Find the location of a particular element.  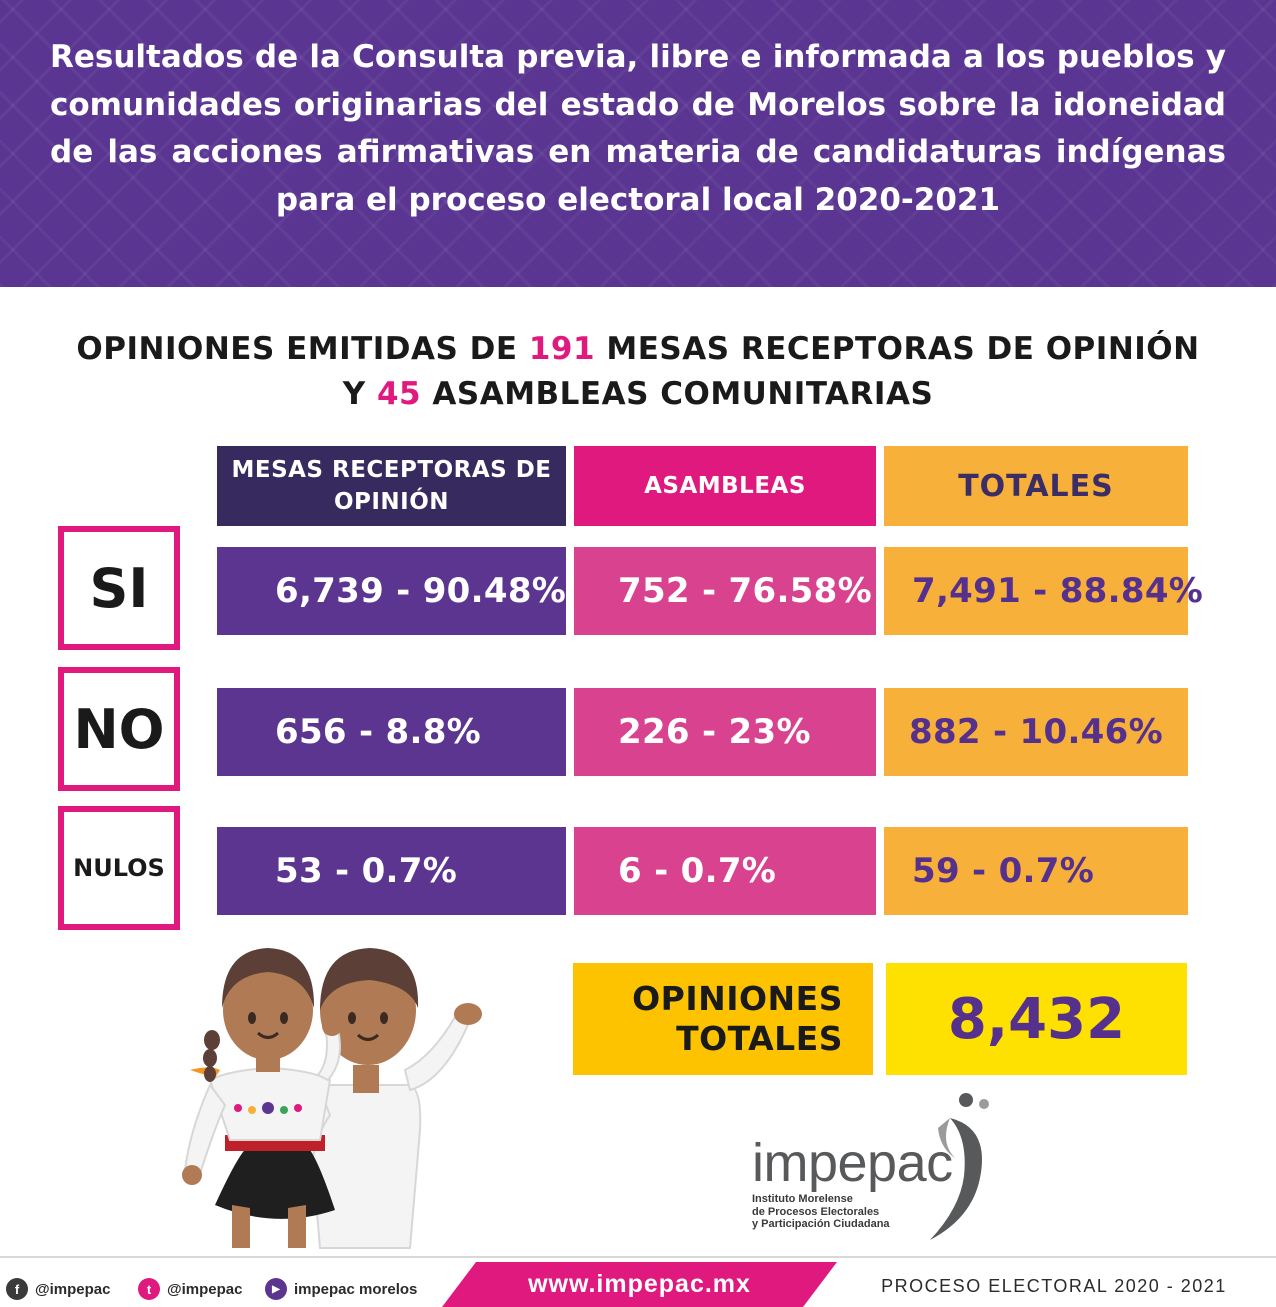

footer-youtube: ▶ impepac morelos is located at coordinates (341, 1289).